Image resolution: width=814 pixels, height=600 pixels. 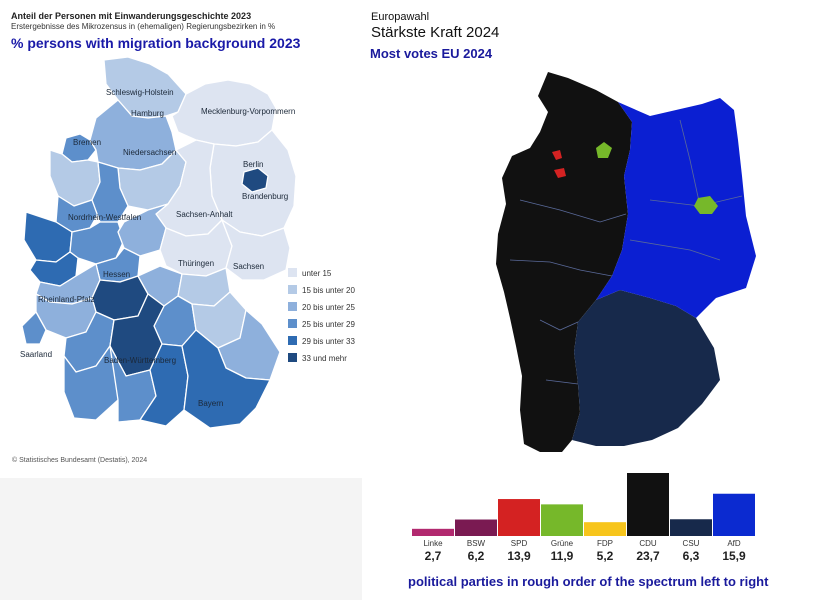 What do you see at coordinates (248, 111) in the screenshot?
I see `label-mecklenburg-vorpommern: Mecklenburg-Vorpommern` at bounding box center [248, 111].